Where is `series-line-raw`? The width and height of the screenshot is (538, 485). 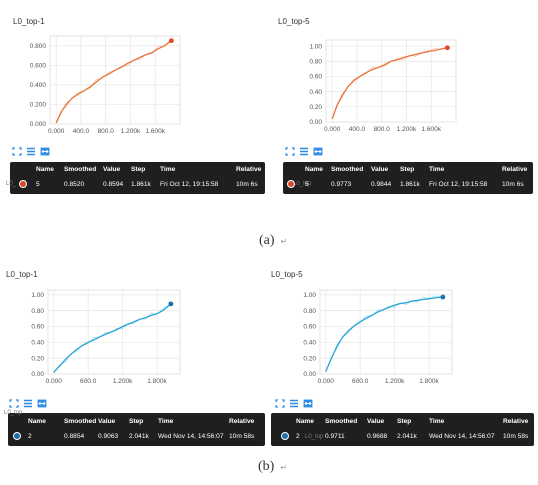 series-line-raw is located at coordinates (384, 333).